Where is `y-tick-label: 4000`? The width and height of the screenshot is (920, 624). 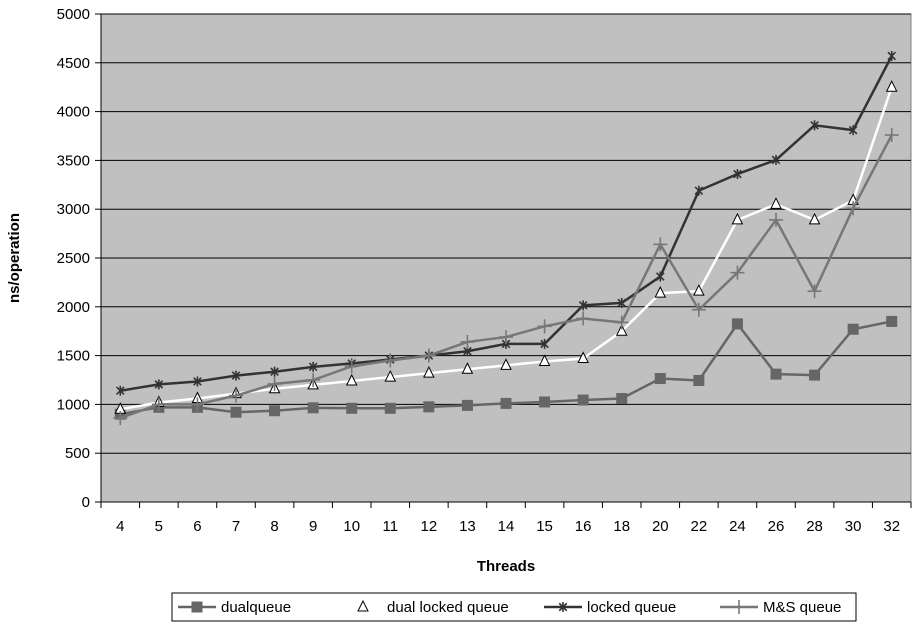
y-tick-label: 4000 is located at coordinates (73, 112).